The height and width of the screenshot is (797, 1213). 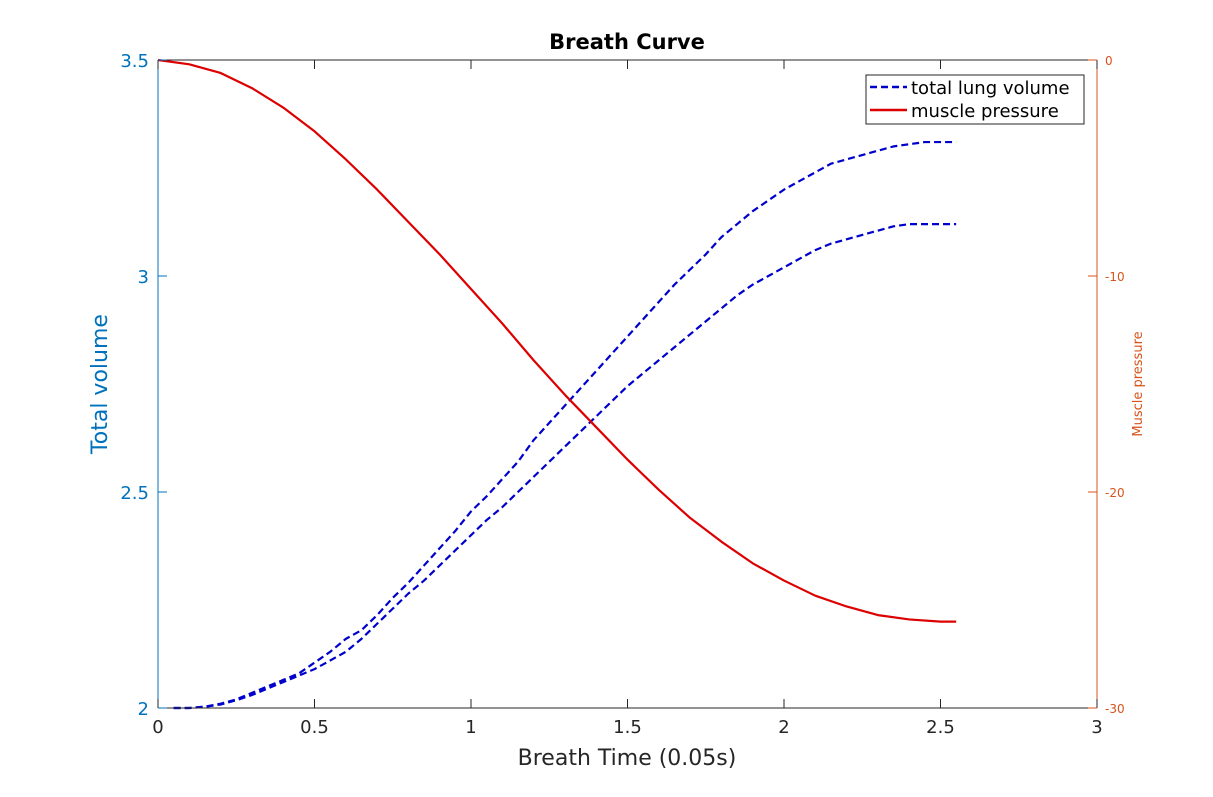 I want to click on legend-label-pressure: muscle pressure, so click(x=985, y=111).